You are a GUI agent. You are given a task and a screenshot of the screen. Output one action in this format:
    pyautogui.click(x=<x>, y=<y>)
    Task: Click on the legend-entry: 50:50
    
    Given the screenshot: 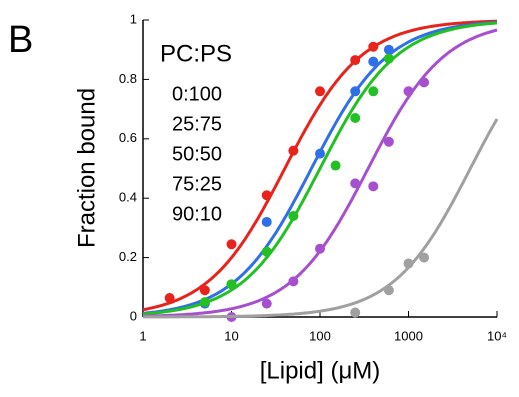 What is the action you would take?
    pyautogui.click(x=197, y=154)
    